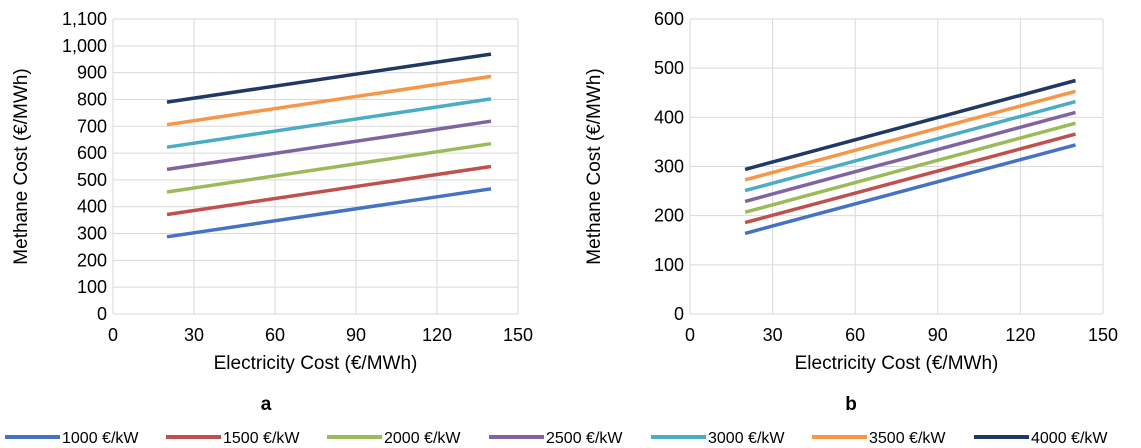  I want to click on series-line-b-2000, so click(910, 167).